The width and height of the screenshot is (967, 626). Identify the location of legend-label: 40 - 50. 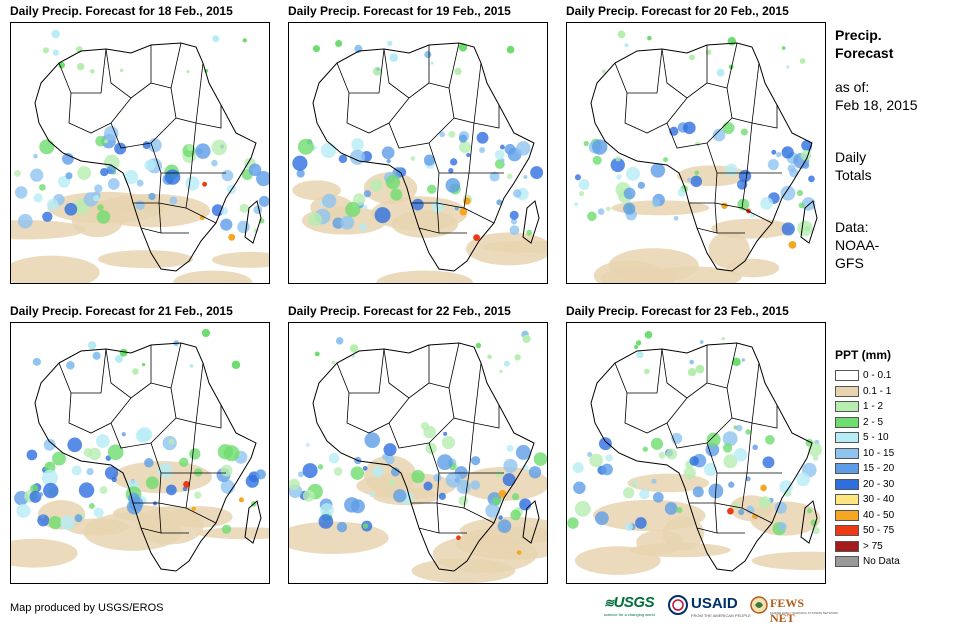
(879, 515).